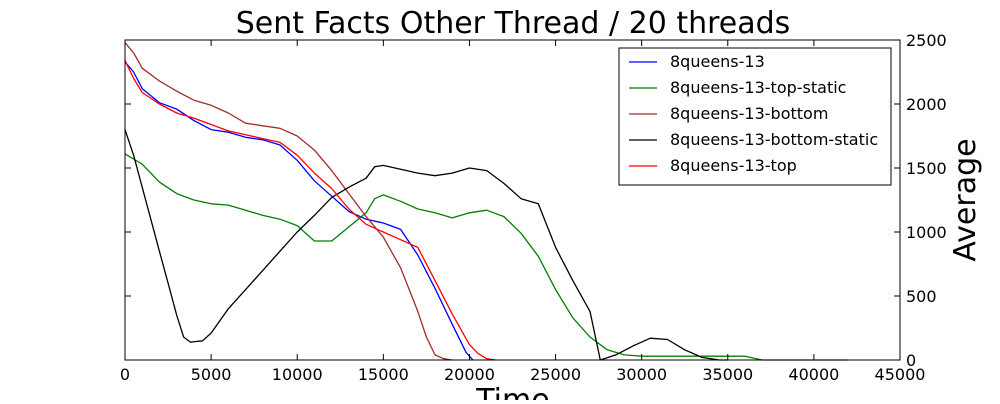 The image size is (1000, 404). What do you see at coordinates (911, 360) in the screenshot?
I see `y-tick-label: 0` at bounding box center [911, 360].